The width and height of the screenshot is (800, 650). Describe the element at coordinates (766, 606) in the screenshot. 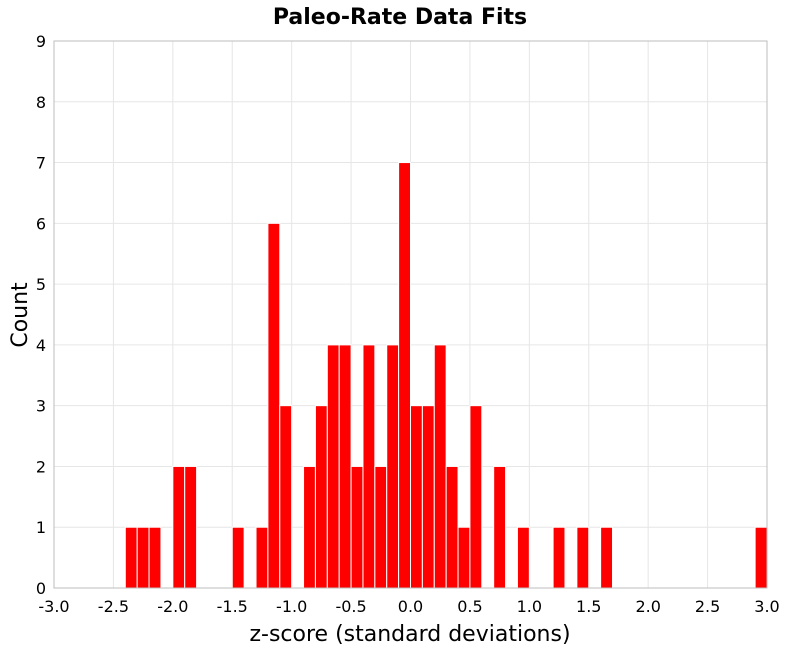

I see `x-tick-label: 3.0` at that location.